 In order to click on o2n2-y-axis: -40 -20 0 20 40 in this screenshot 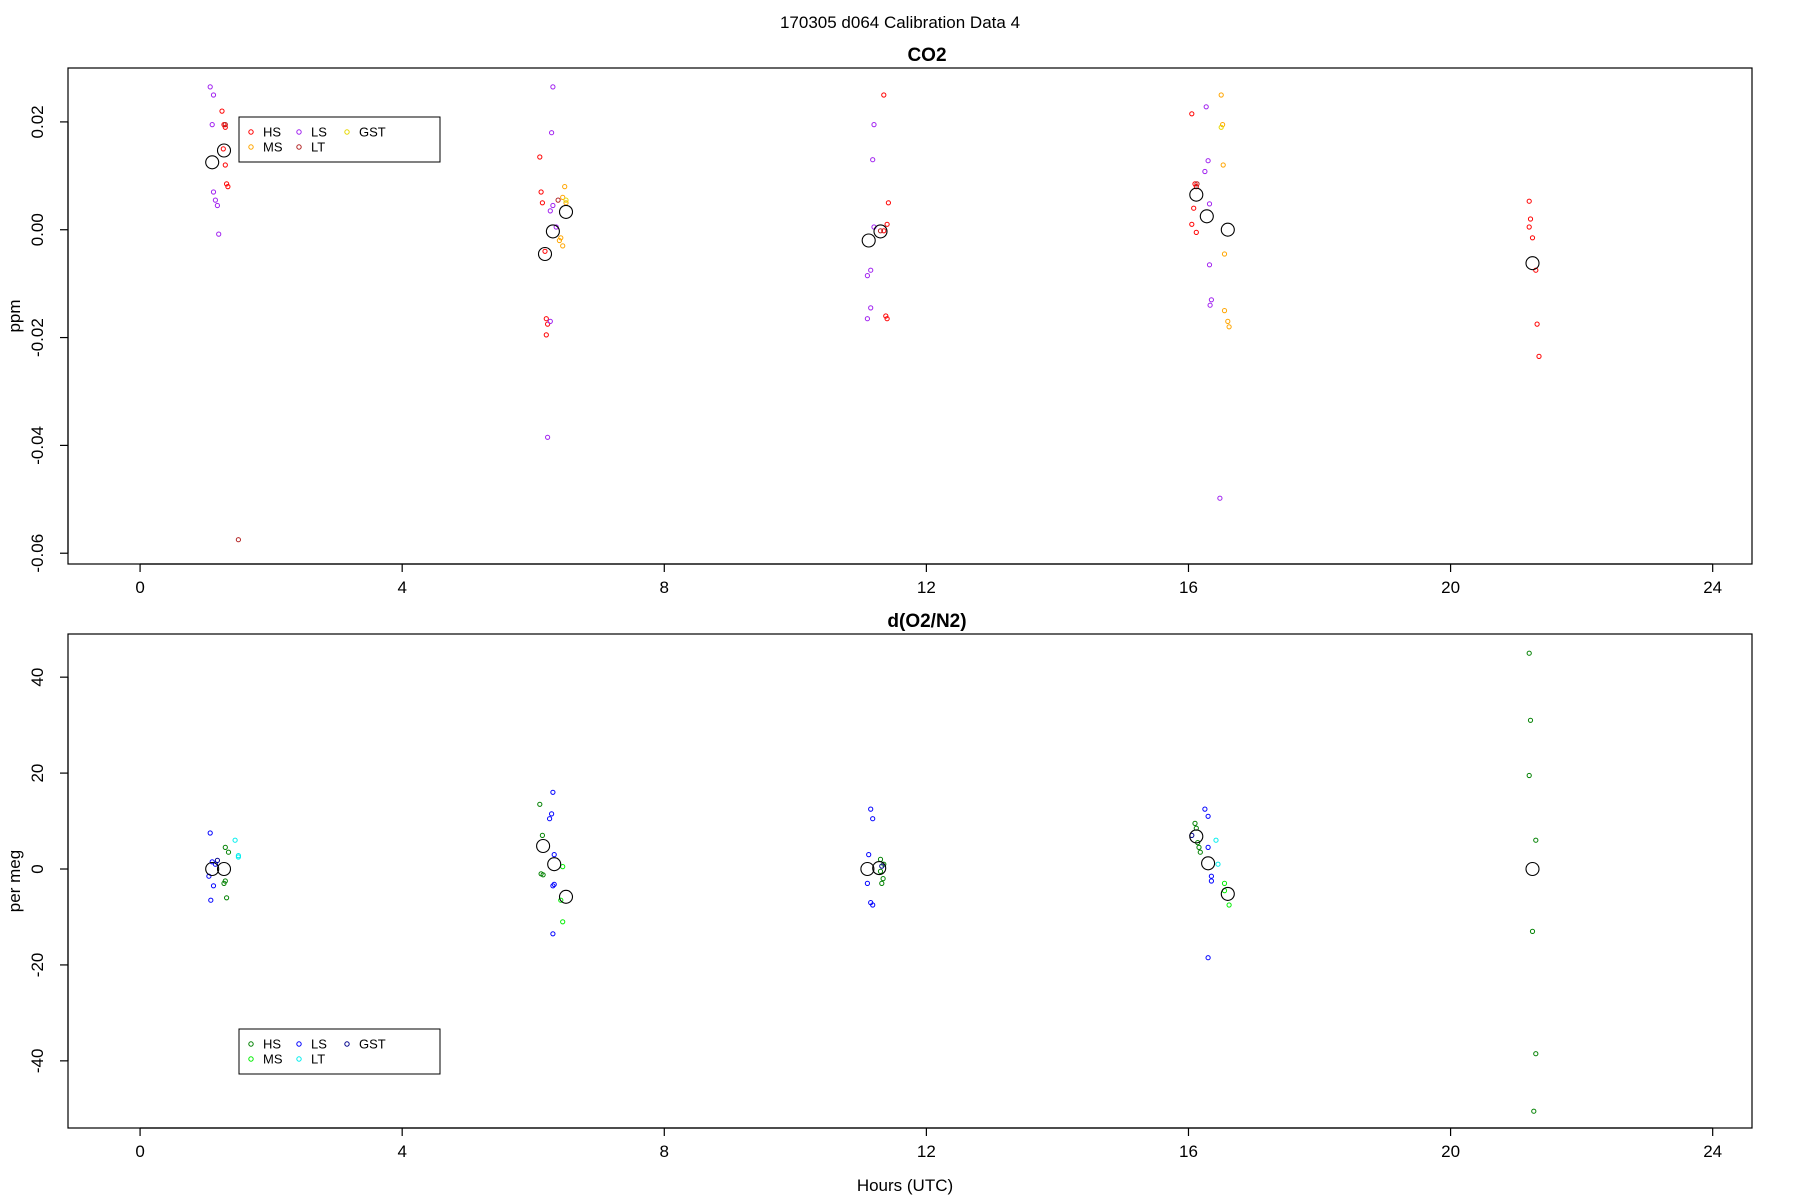, I will do `click(48, 871)`.